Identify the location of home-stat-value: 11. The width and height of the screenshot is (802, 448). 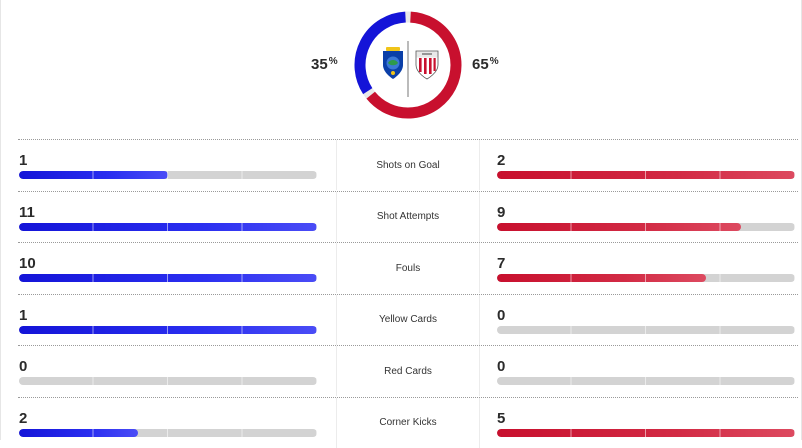
(27, 212).